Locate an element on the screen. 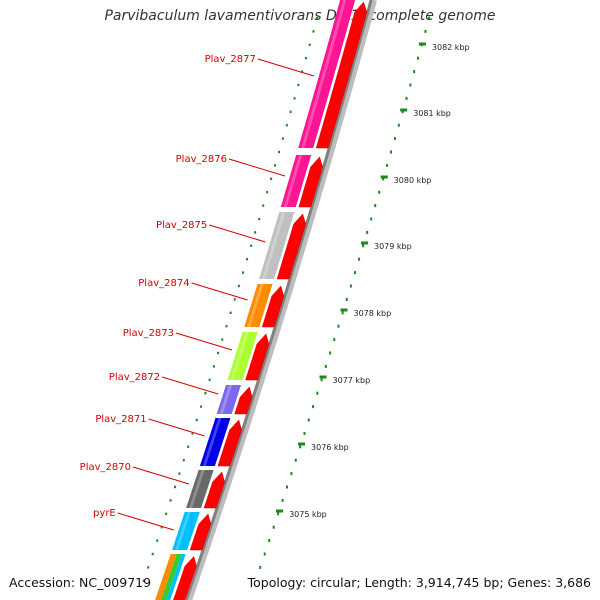  tick-label: 3080 kbp is located at coordinates (413, 180).